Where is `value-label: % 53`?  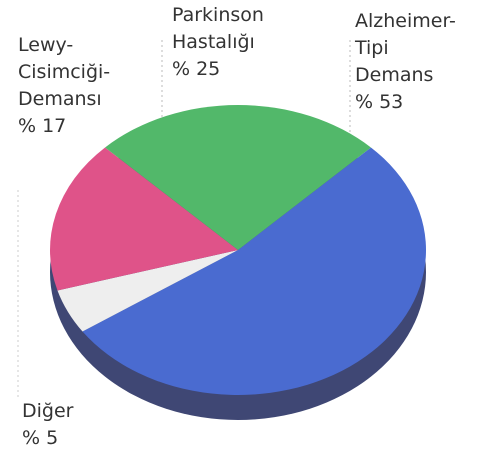
value-label: % 53 is located at coordinates (379, 102).